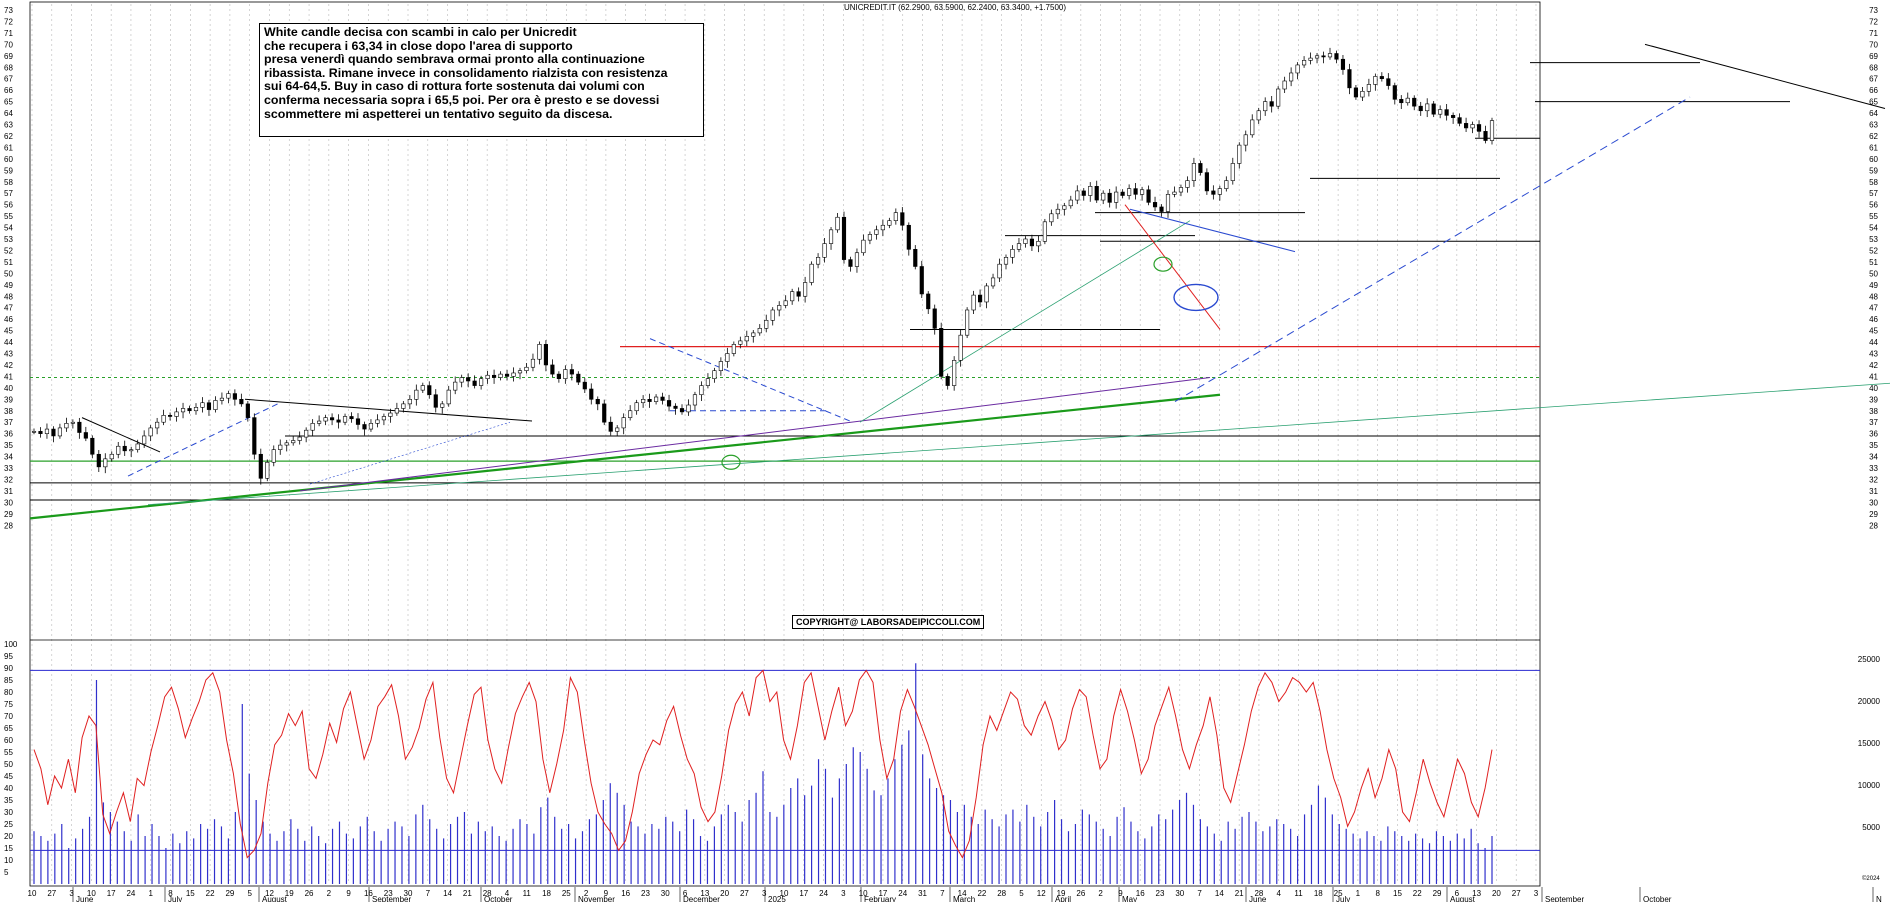 This screenshot has height=902, width=1890. I want to click on y-tick-left: 66, so click(8, 90).